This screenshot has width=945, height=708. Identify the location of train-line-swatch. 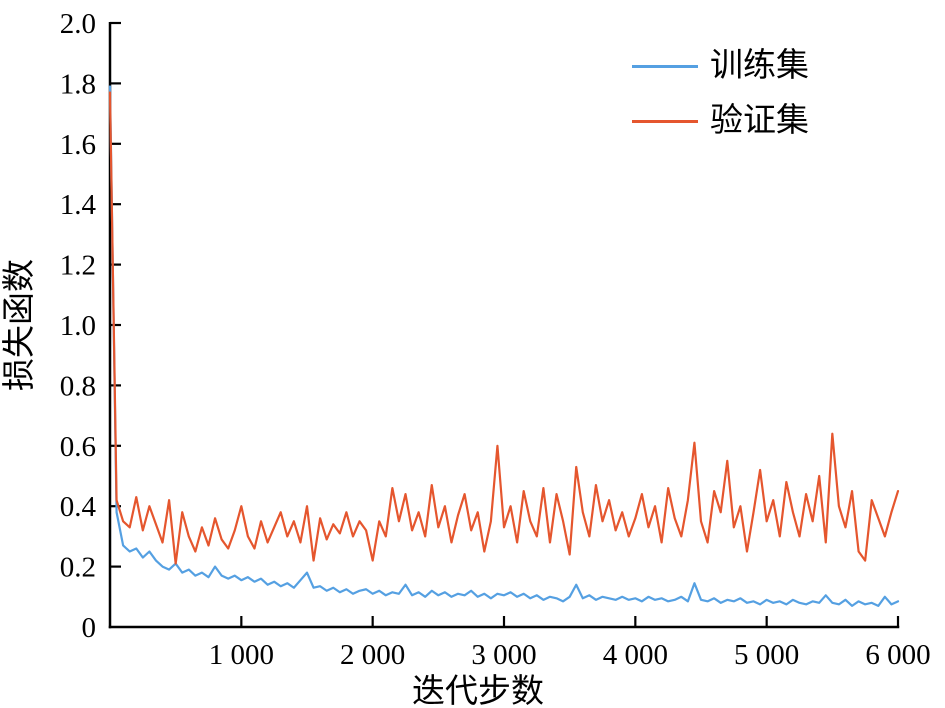
(665, 66).